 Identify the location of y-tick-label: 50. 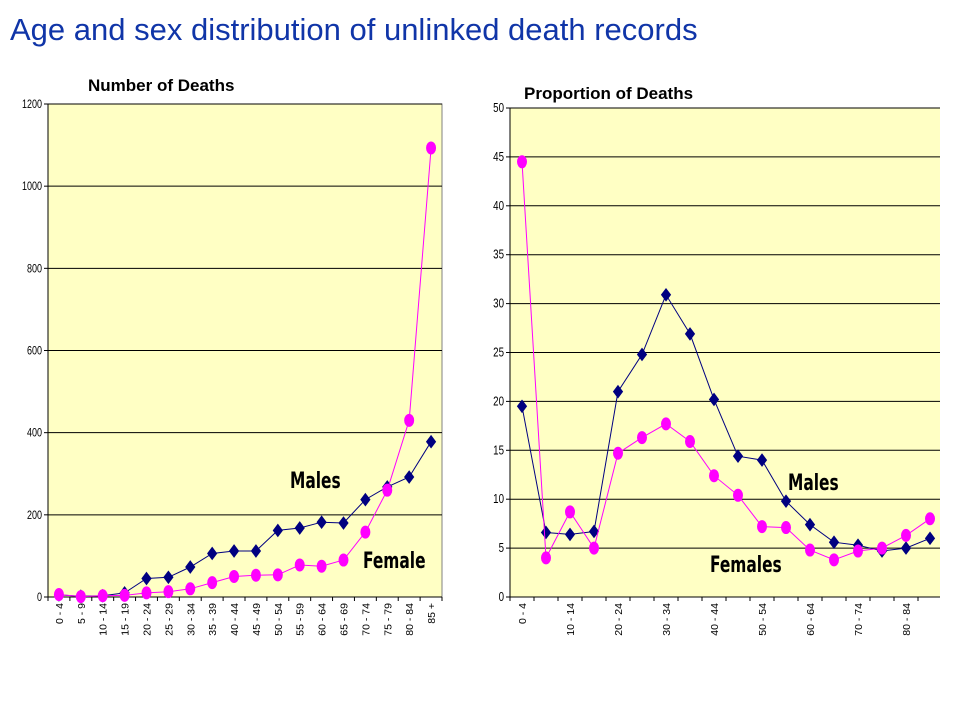
(498, 109).